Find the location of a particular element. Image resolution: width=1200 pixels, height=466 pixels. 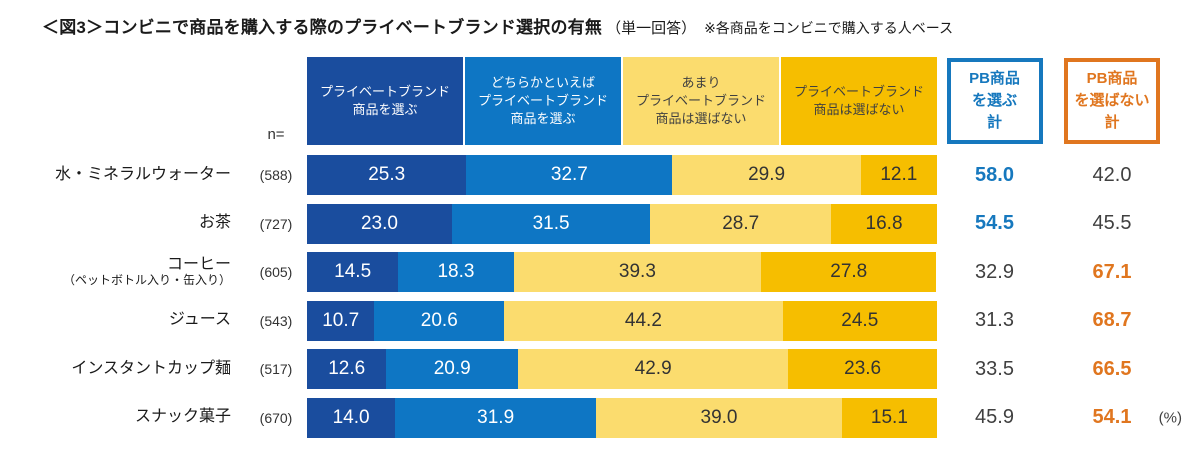

n-value: (543) is located at coordinates (276, 320).